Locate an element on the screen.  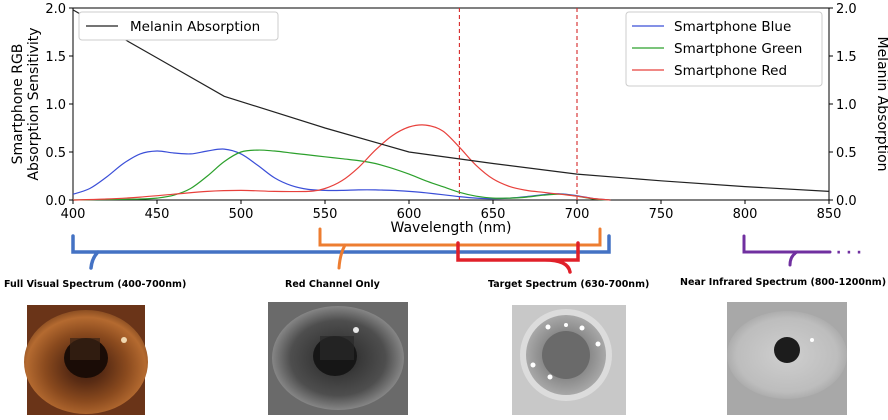
bracket-near-infrared-label: Near Infrared Spectrum (800-1200nm) is located at coordinates (783, 282).